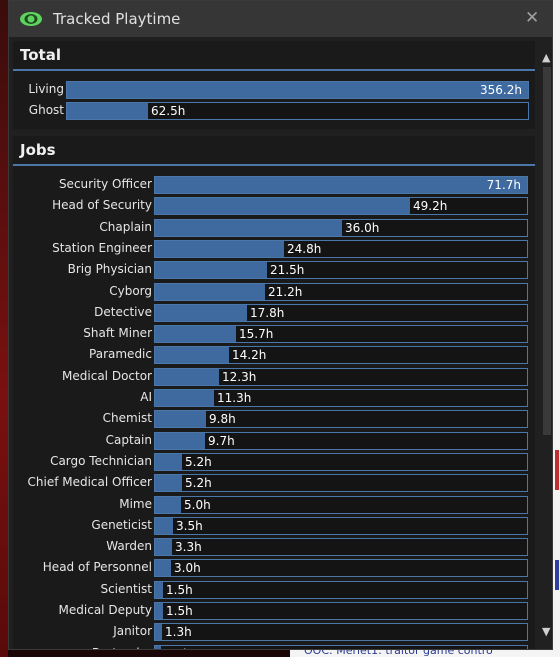 This screenshot has height=657, width=560. Describe the element at coordinates (97, 567) in the screenshot. I see `row-label: Head of Personnel` at that location.